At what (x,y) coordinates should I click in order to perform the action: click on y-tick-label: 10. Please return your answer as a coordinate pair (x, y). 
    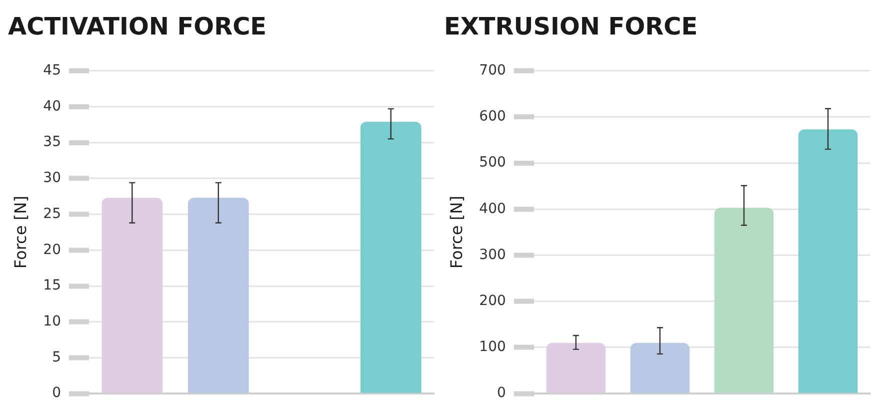
    Looking at the image, I should click on (52, 322).